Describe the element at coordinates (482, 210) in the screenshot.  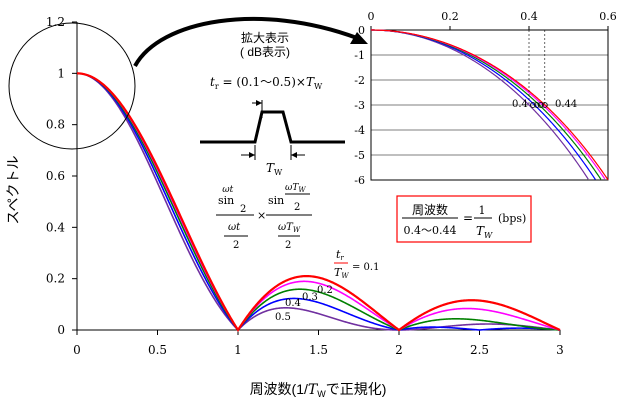
I see `svg-text: 1` at that location.